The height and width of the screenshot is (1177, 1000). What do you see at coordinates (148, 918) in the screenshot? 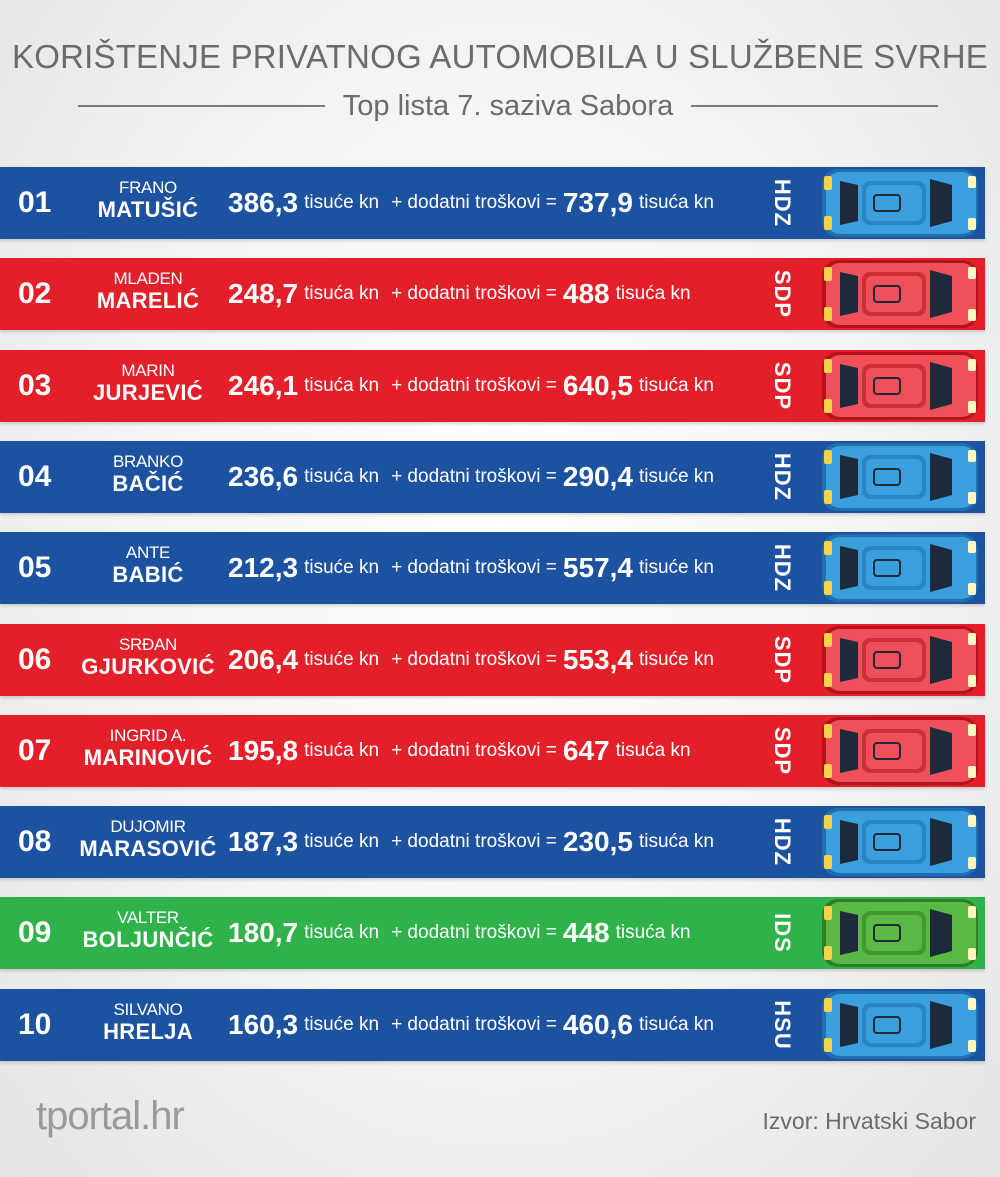
I see `mp-first-name: VALTER` at bounding box center [148, 918].